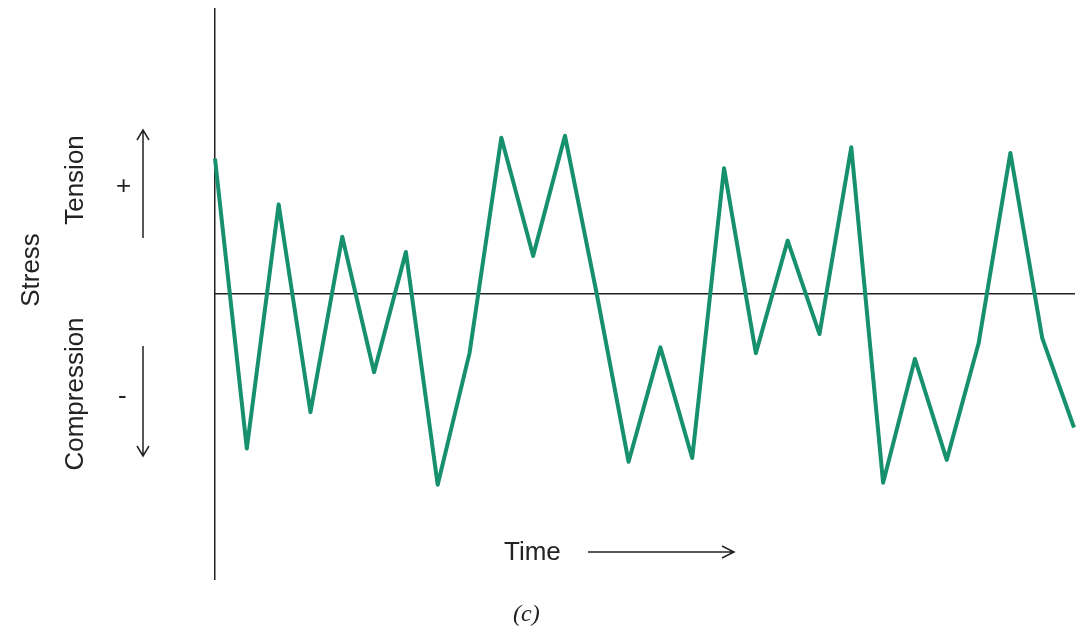 The image size is (1088, 634). What do you see at coordinates (526, 613) in the screenshot?
I see `text: (c)` at bounding box center [526, 613].